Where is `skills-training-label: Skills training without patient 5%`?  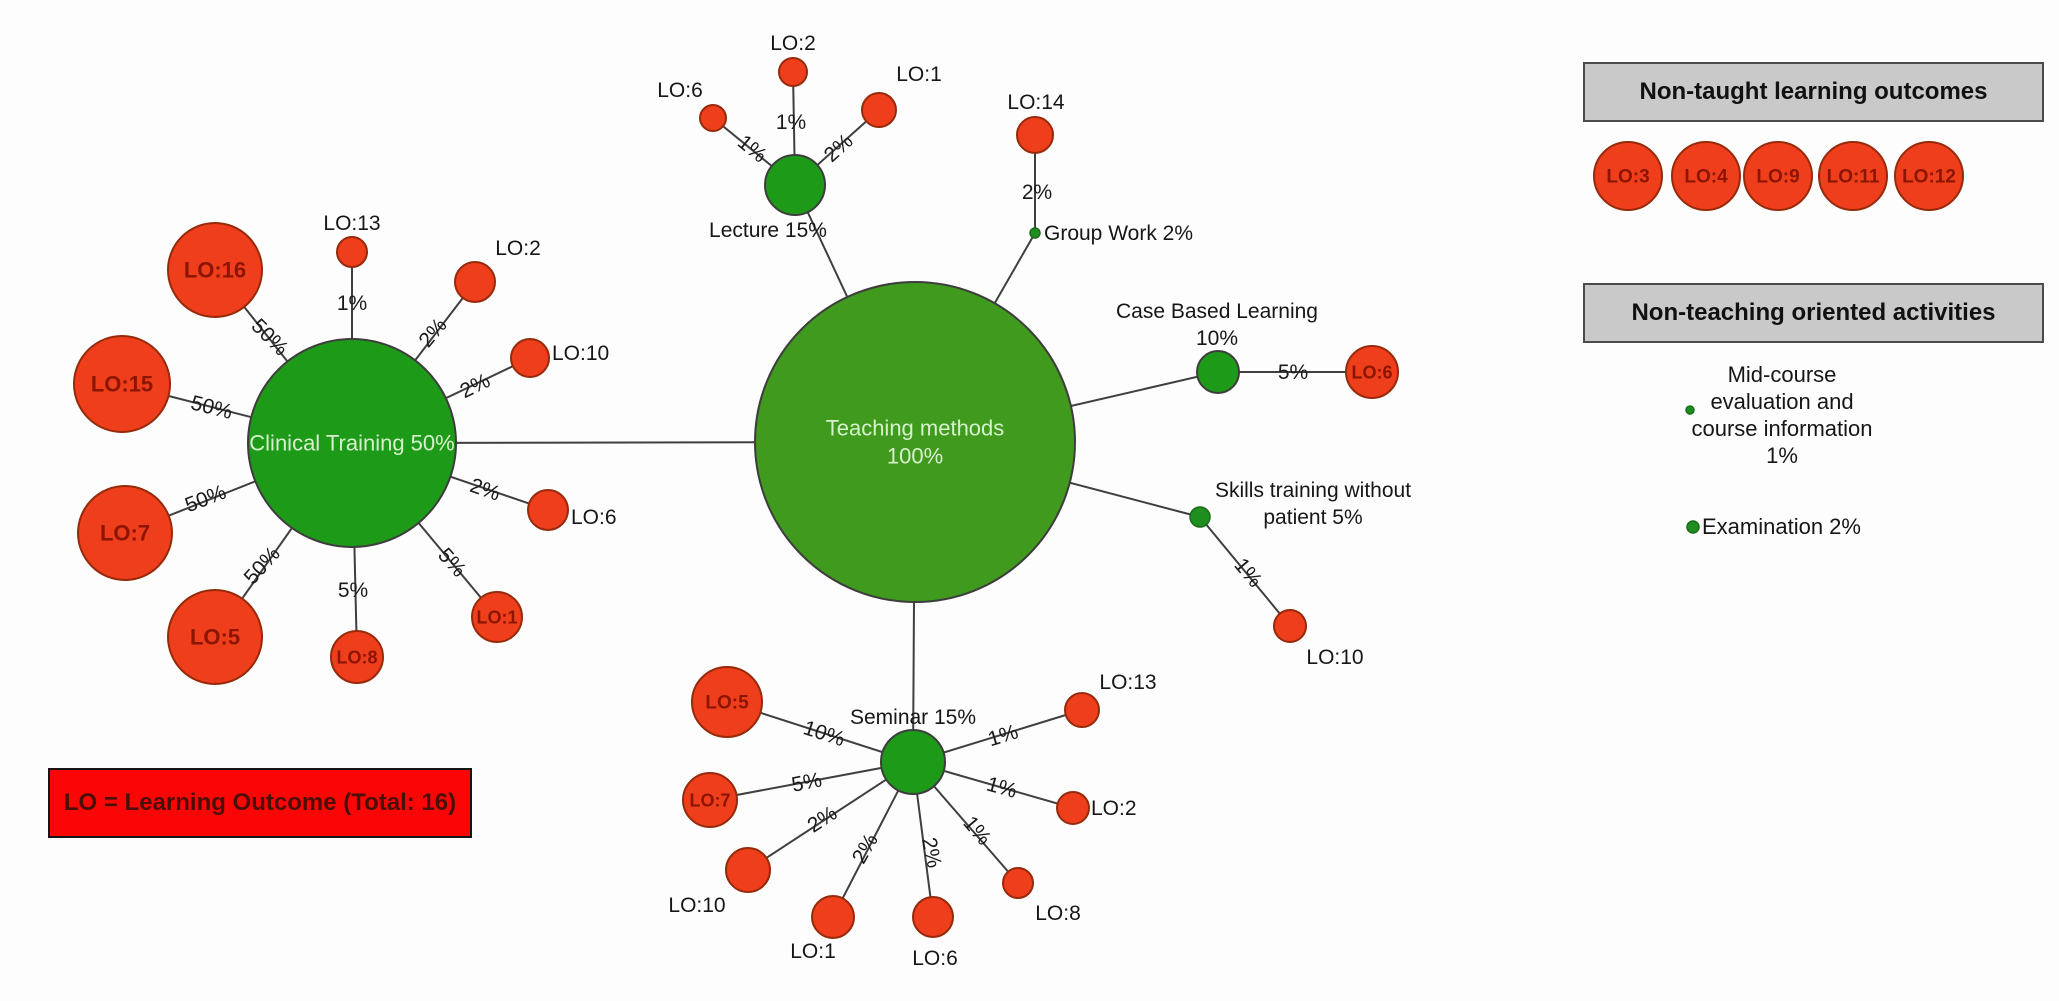 skills-training-label: Skills training without patient 5% is located at coordinates (1313, 504).